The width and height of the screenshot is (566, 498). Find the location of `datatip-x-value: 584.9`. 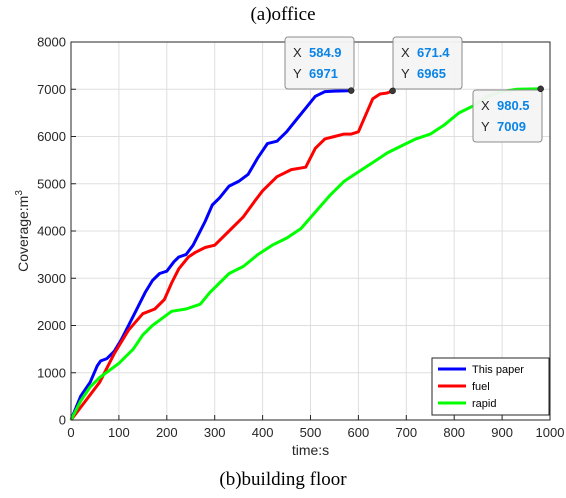

datatip-x-value: 584.9 is located at coordinates (325, 52).